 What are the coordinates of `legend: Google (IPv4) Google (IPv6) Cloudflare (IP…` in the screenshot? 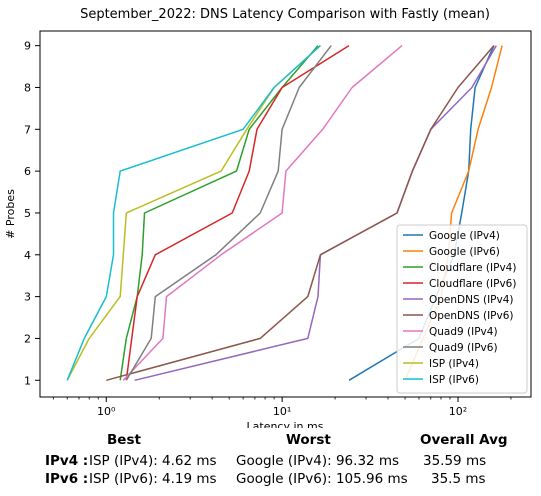 It's located at (462, 309).